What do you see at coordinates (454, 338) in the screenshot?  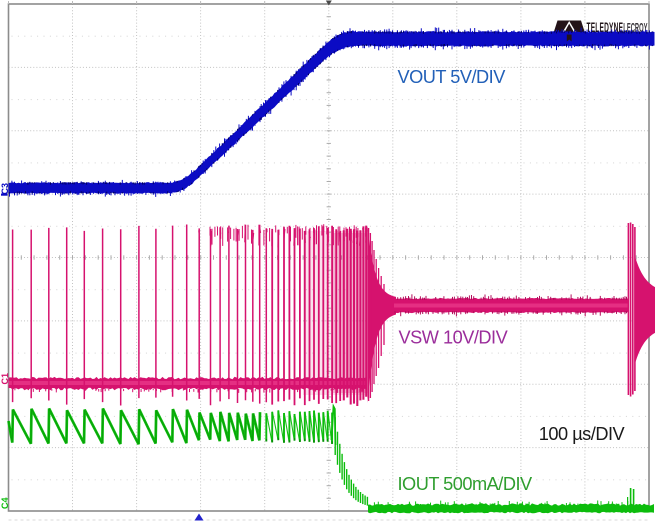 I see `svg-text: VSW 10V/DIV` at bounding box center [454, 338].